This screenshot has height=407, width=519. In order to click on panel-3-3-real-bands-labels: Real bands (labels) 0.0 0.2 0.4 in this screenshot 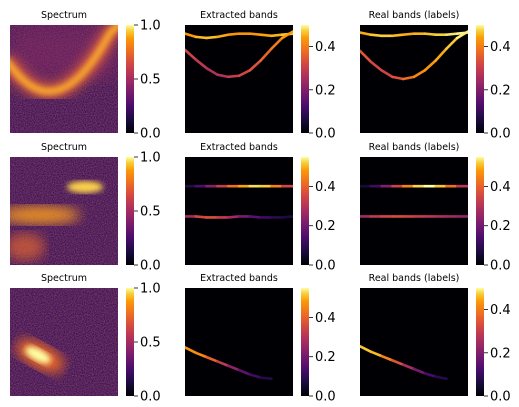, I will do `click(435, 339)`.